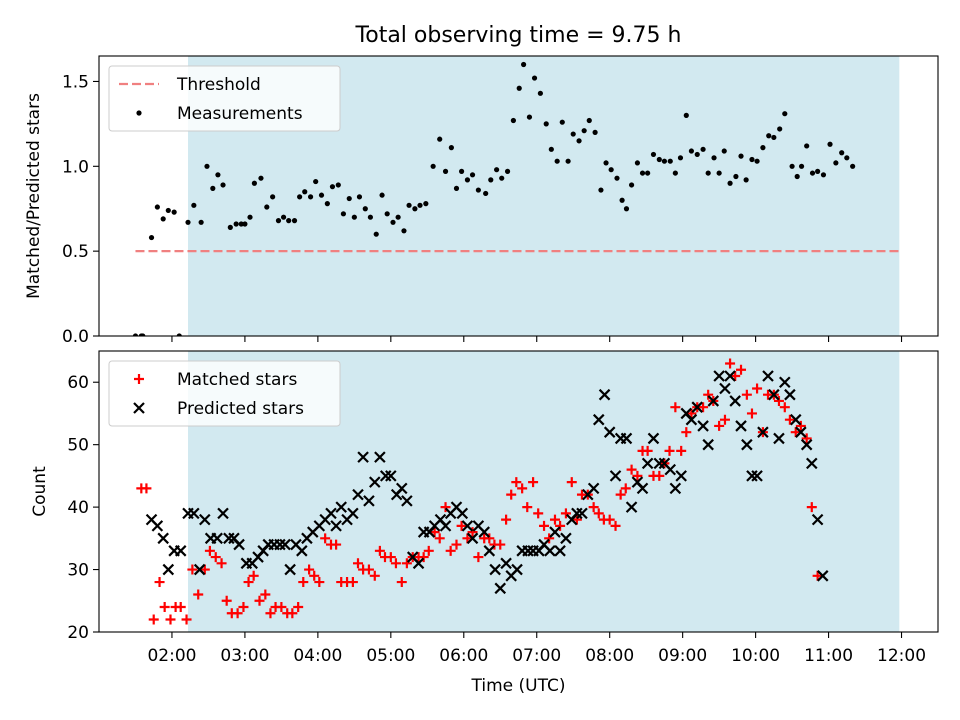  Describe the element at coordinates (317, 656) in the screenshot. I see `x-tick-label: 04:00` at that location.